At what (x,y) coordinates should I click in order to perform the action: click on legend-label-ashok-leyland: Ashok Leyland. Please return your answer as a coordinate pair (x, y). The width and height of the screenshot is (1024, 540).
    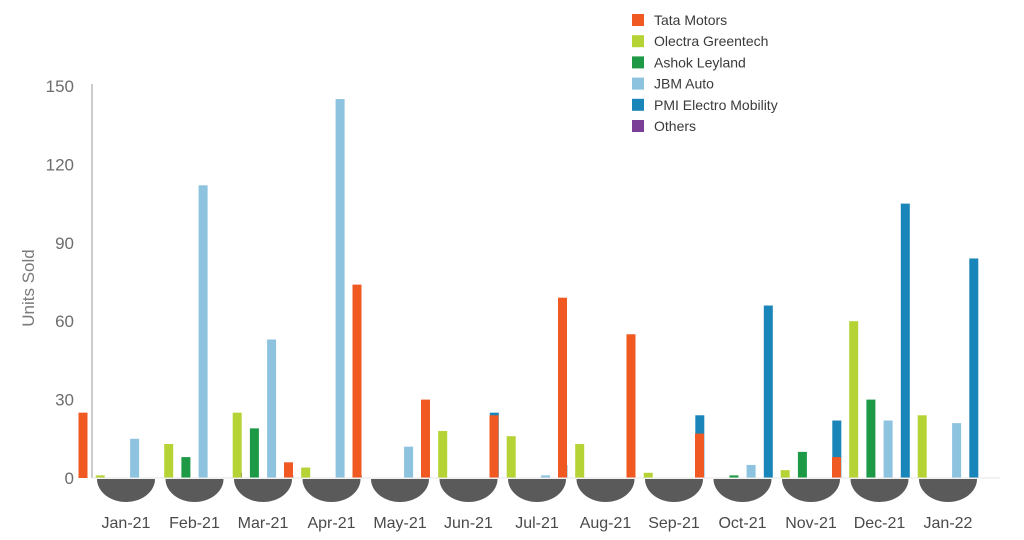
    Looking at the image, I should click on (700, 62).